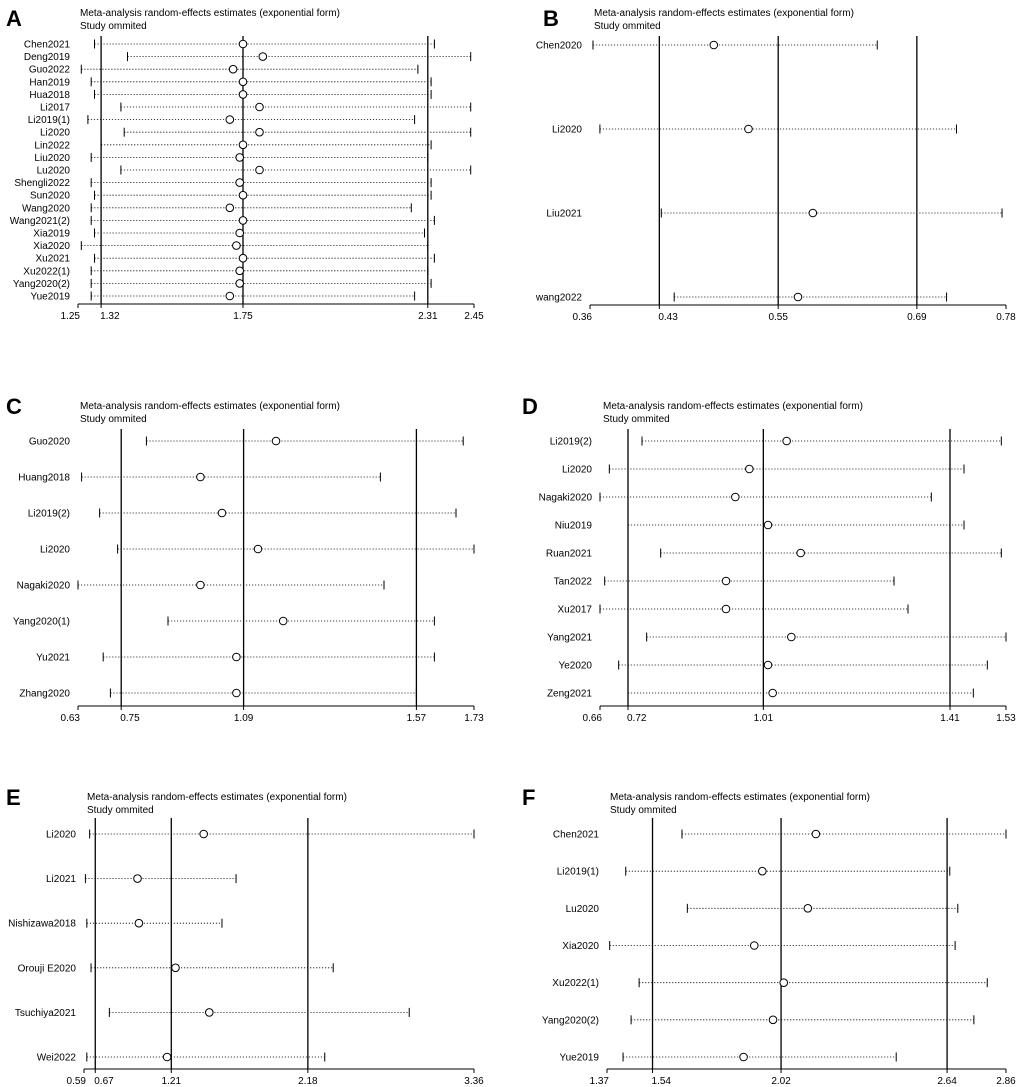 This screenshot has height=1087, width=1020. Describe the element at coordinates (224, 70) in the screenshot. I see `study-row: Guo2022` at that location.